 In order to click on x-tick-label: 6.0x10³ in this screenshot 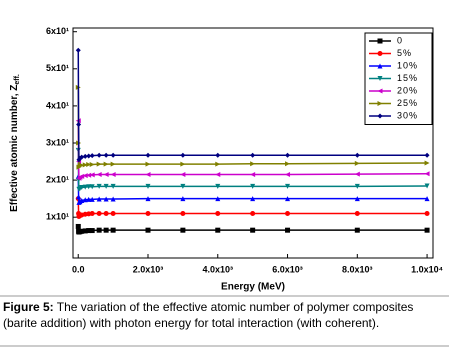, I will do `click(287, 269)`.